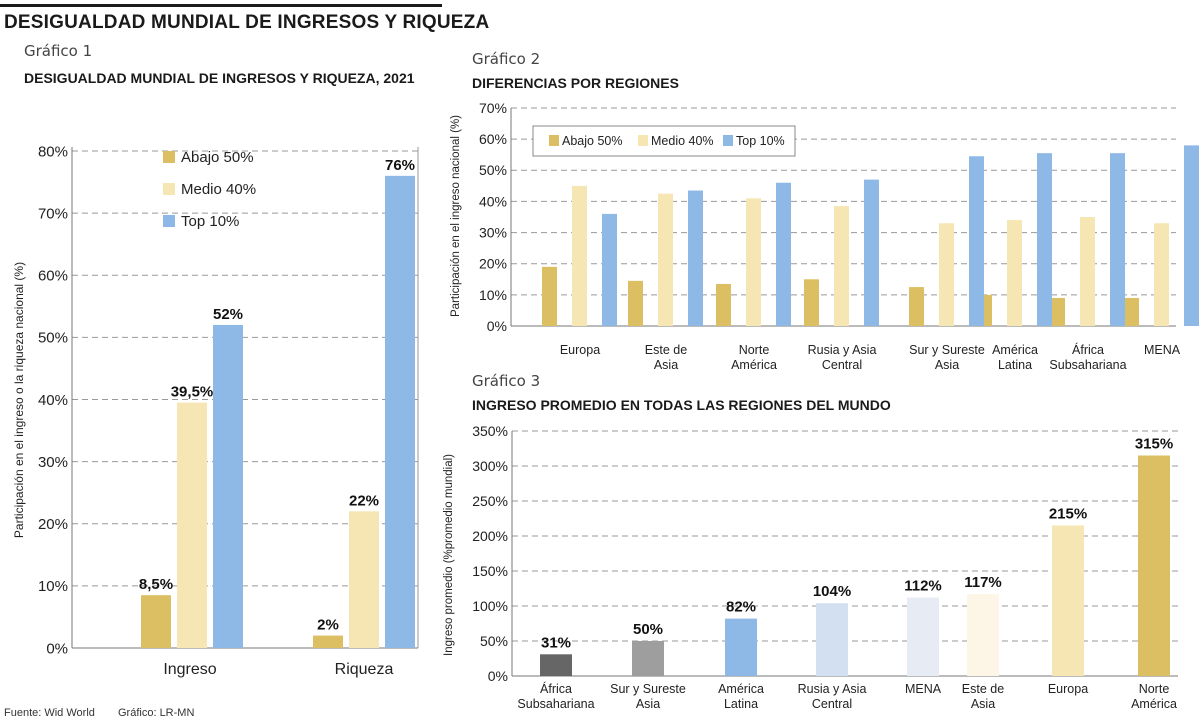 Image resolution: width=1200 pixels, height=723 pixels. What do you see at coordinates (832, 689) in the screenshot?
I see `c3-category-label: Rusia y Asia` at bounding box center [832, 689].